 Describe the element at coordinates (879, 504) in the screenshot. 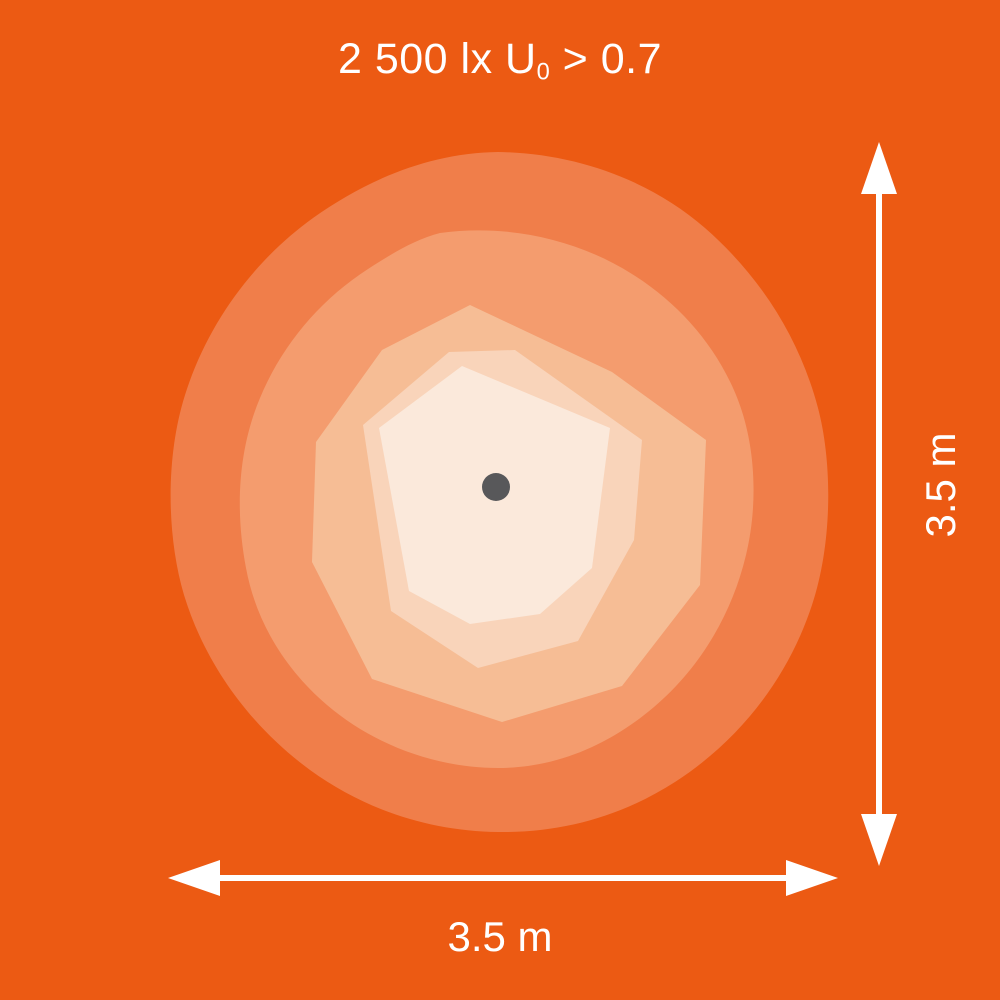

I see `vertical-dimension-arrow` at that location.